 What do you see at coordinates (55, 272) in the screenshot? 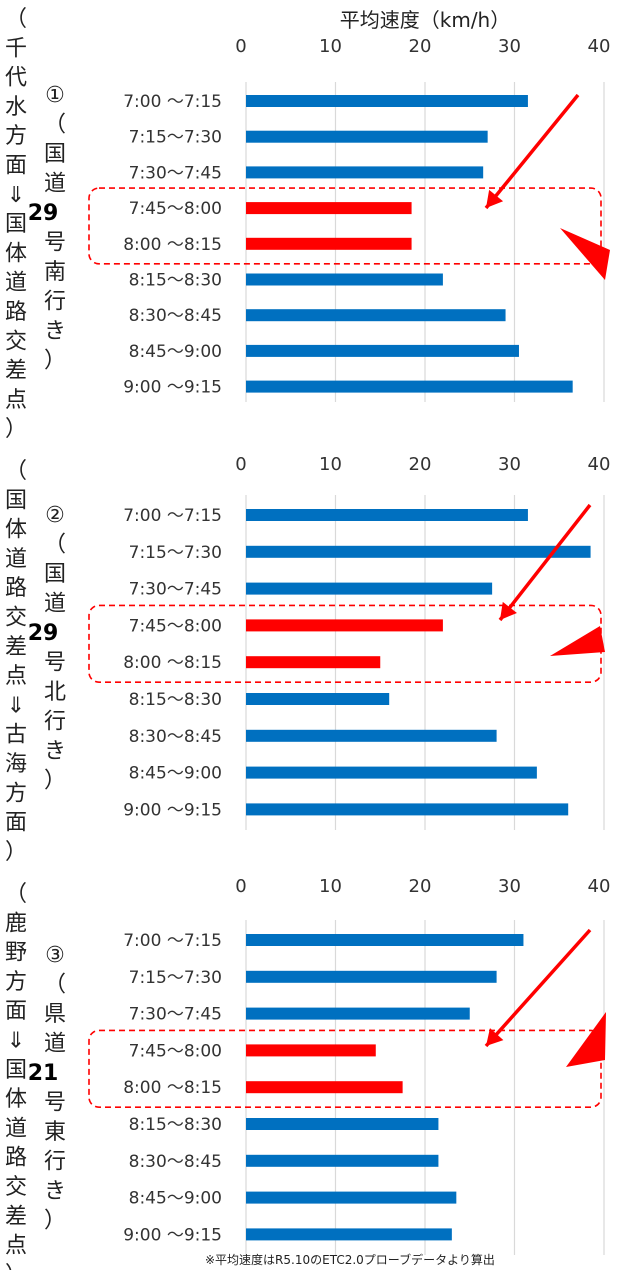
I see `route-label-char: 南` at bounding box center [55, 272].